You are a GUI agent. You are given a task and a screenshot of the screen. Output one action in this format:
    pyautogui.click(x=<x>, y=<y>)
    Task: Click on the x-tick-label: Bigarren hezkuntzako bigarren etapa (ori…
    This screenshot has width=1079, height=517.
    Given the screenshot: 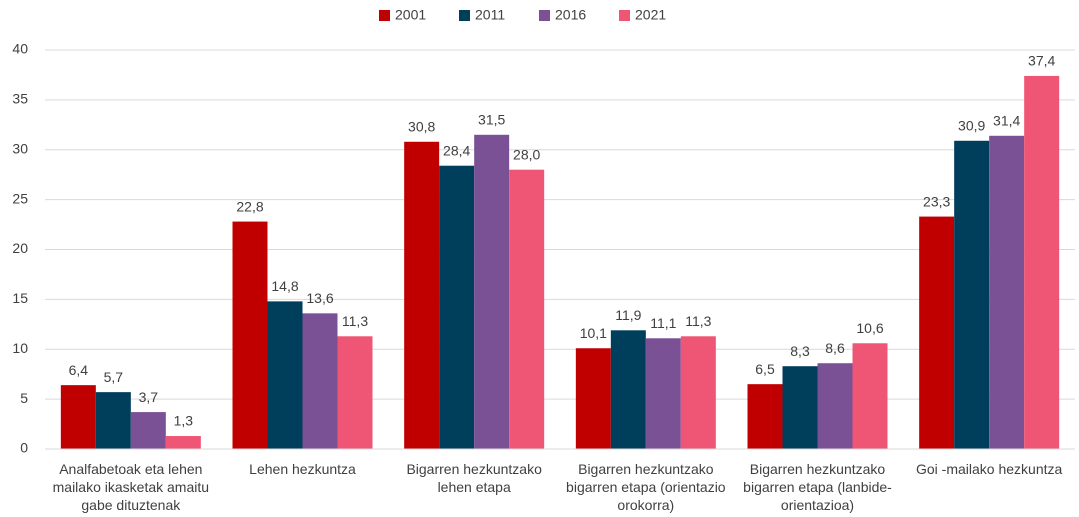 What is the action you would take?
    pyautogui.click(x=646, y=487)
    